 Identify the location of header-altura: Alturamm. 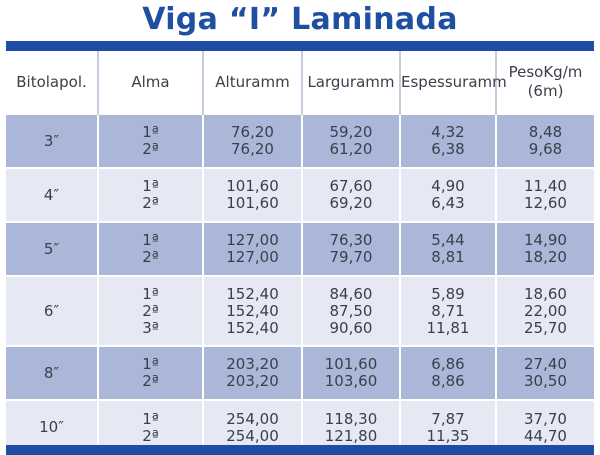
(253, 82).